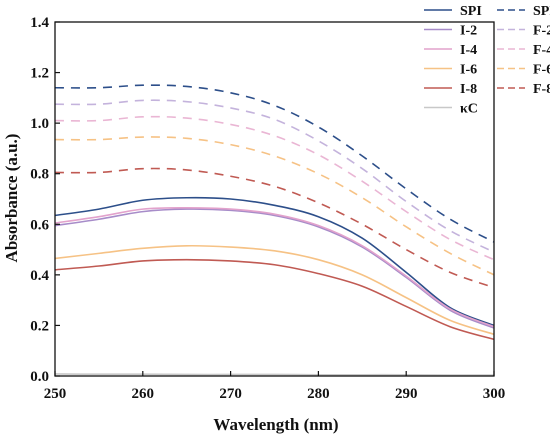  I want to click on x-tick-label: 290, so click(406, 394).